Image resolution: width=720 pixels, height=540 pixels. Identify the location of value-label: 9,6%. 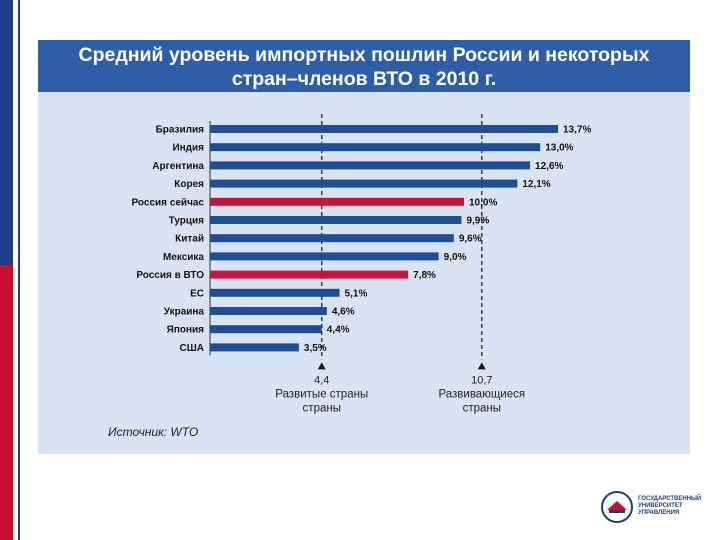
(470, 239).